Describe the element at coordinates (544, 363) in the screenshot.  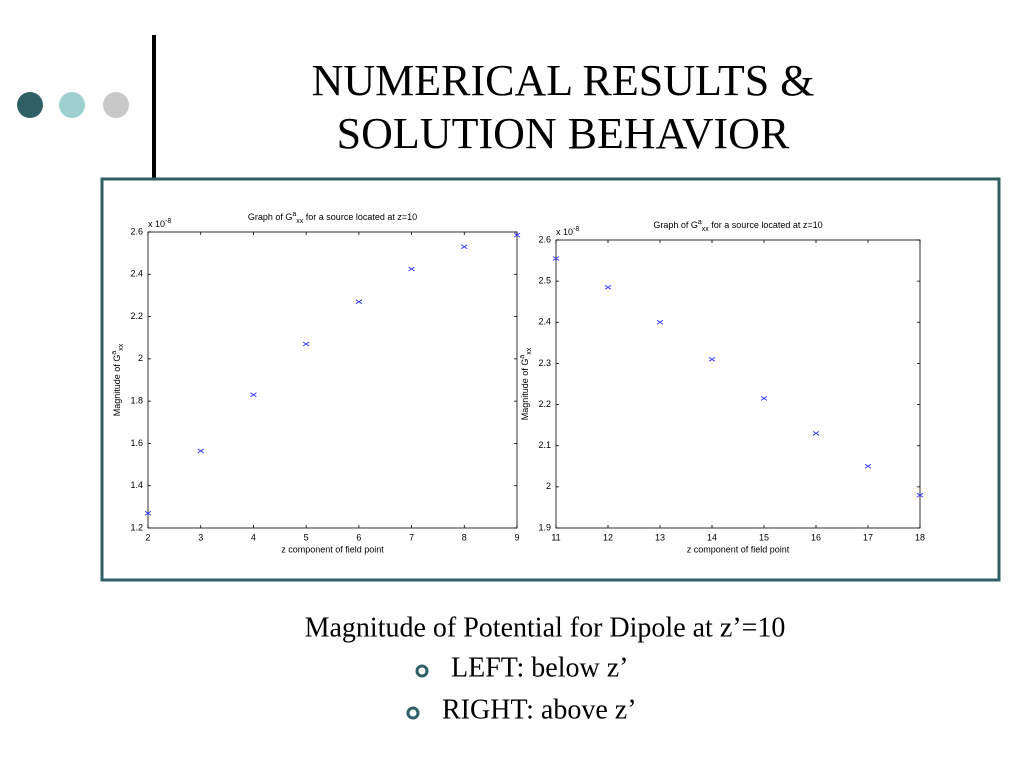
I see `y-tick-label: 2.3` at that location.